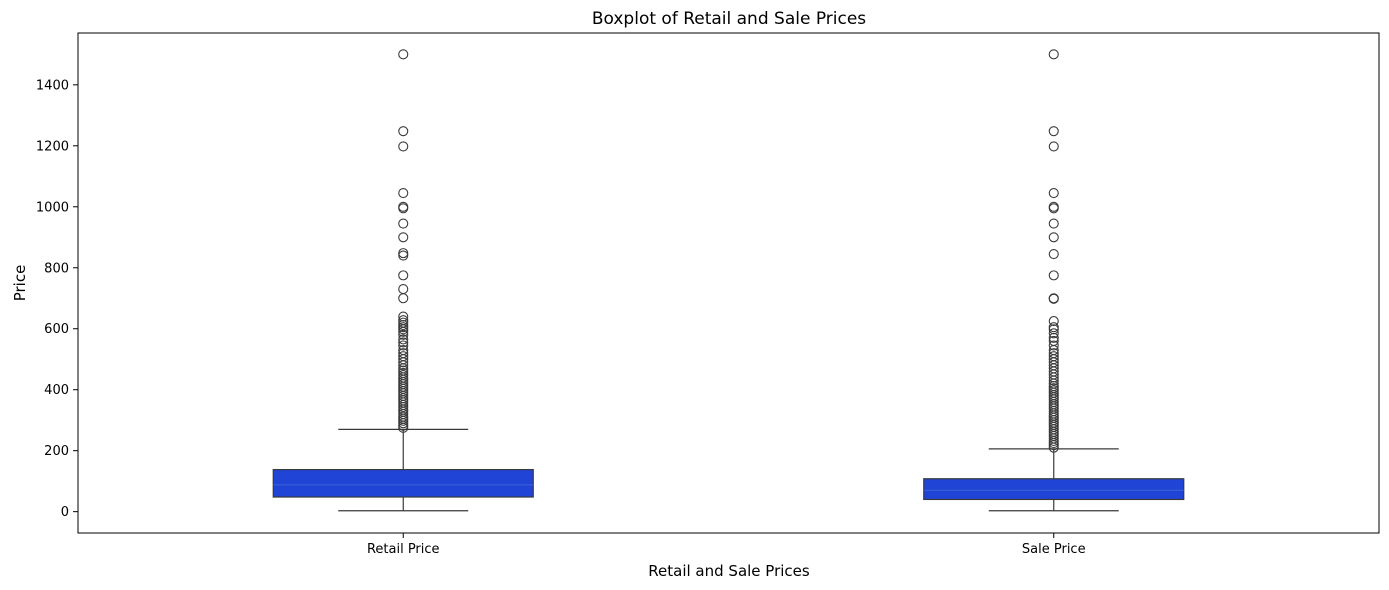 This screenshot has width=1389, height=590. What do you see at coordinates (56, 268) in the screenshot?
I see `y-tick-label: 800` at bounding box center [56, 268].